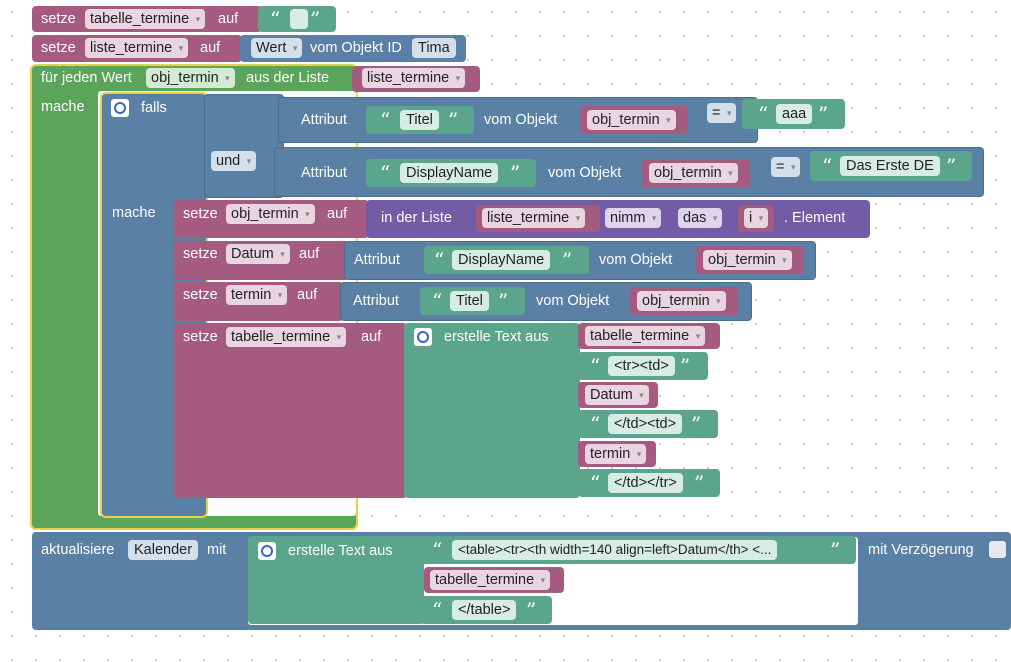 The height and width of the screenshot is (662, 1011). I want to click on set-termin-block: setze termin auf, so click(258, 301).